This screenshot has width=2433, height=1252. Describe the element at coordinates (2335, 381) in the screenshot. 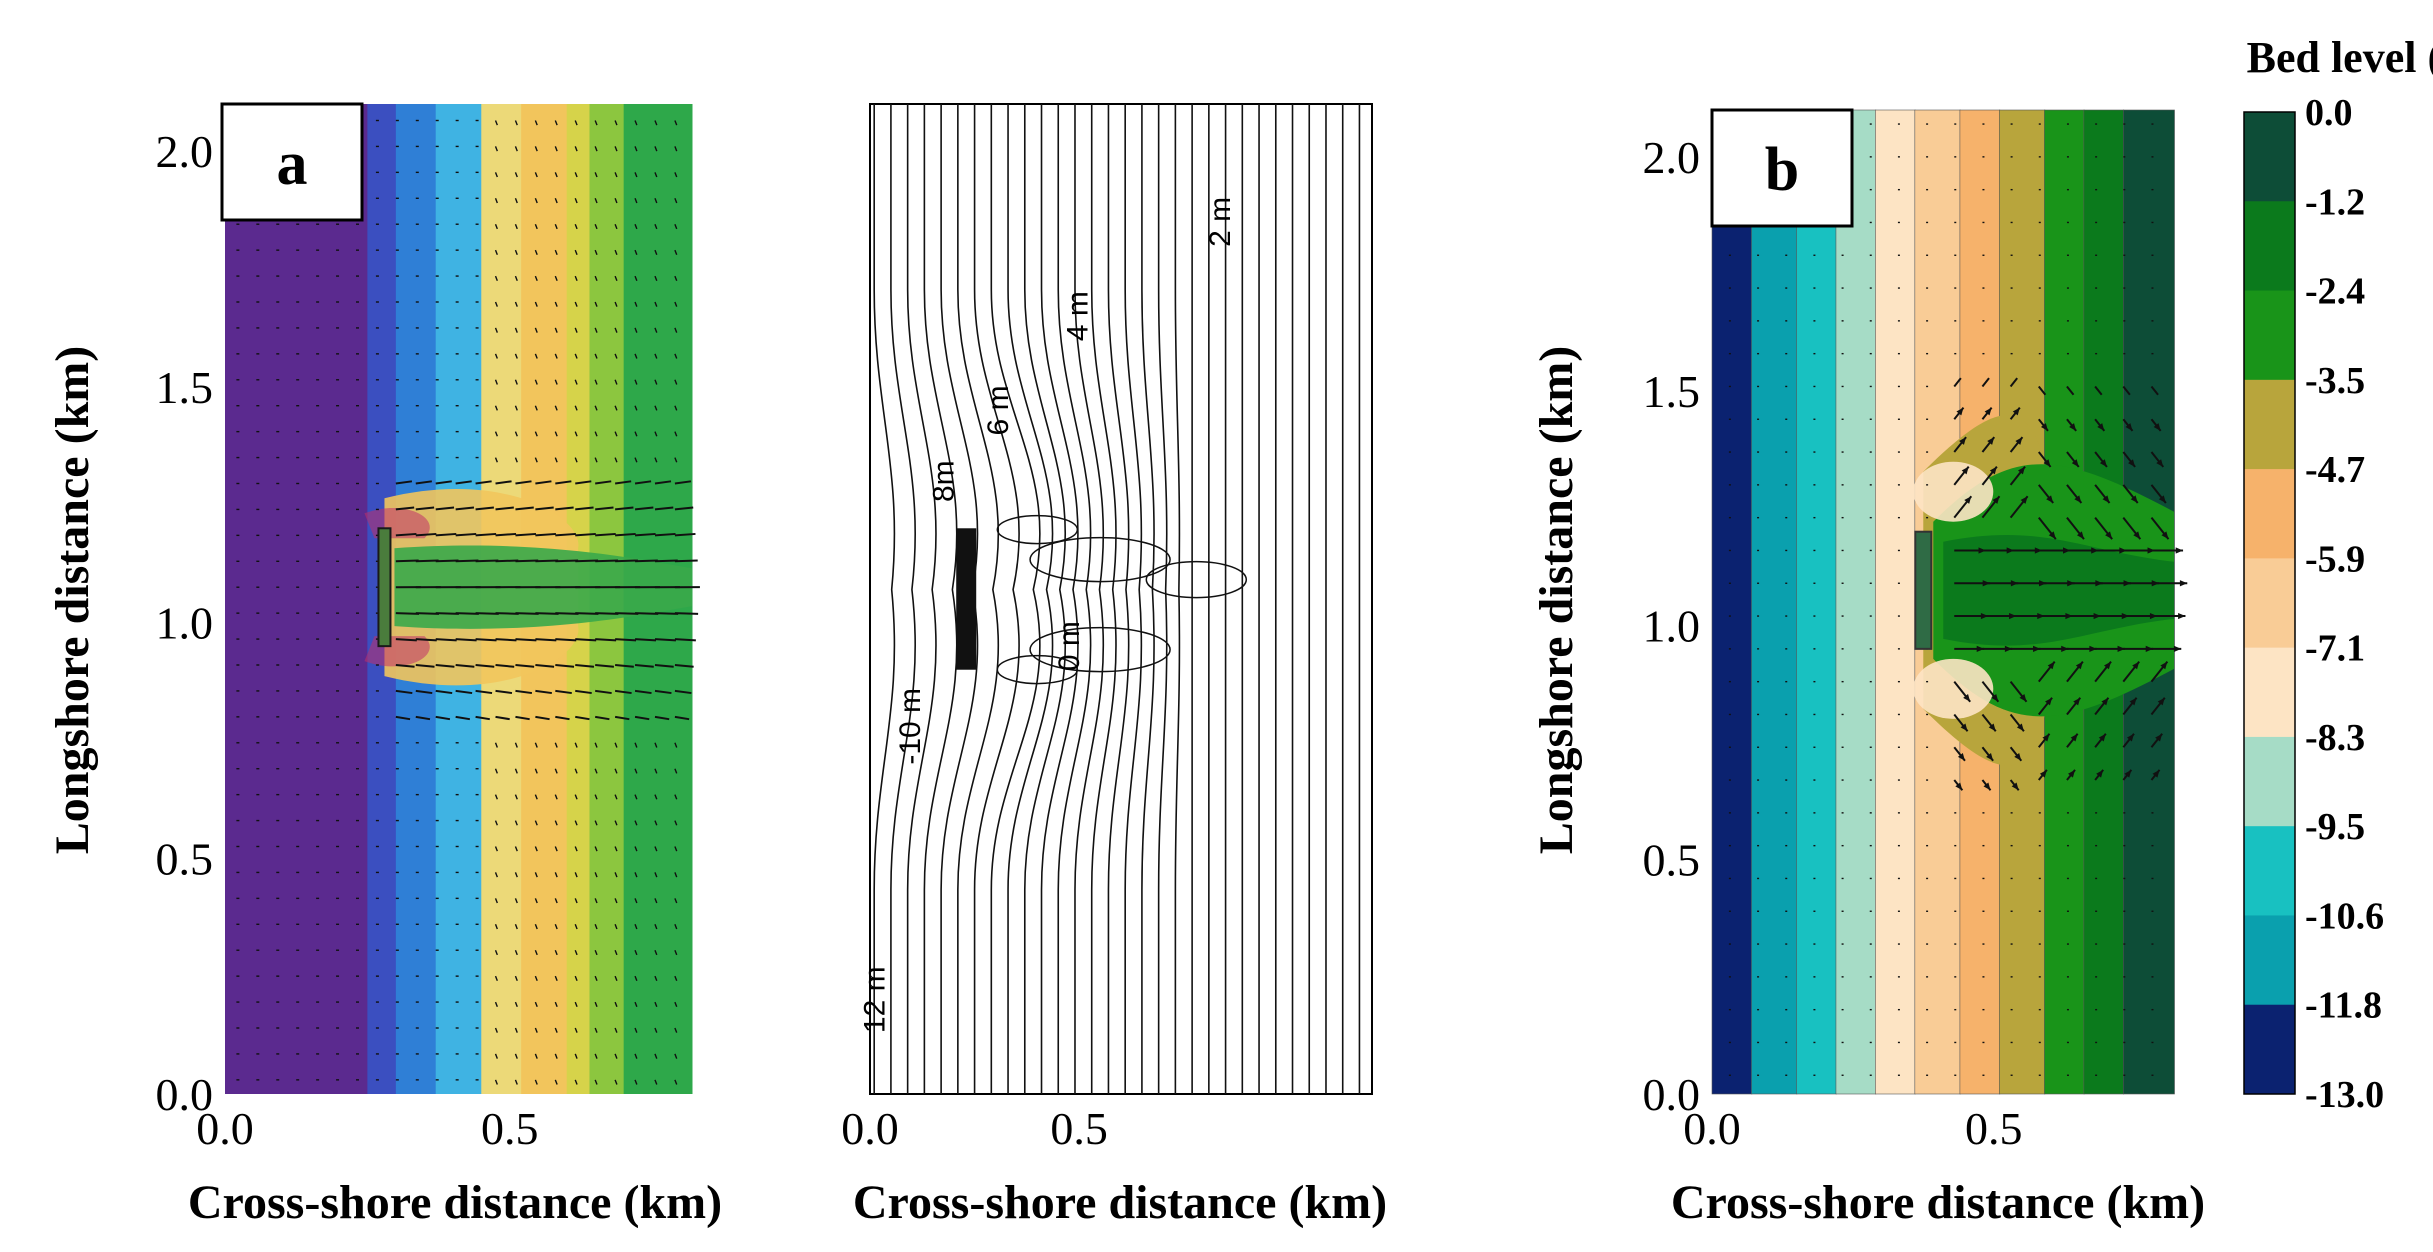

I see `colorbar-level-label: -3.5` at that location.